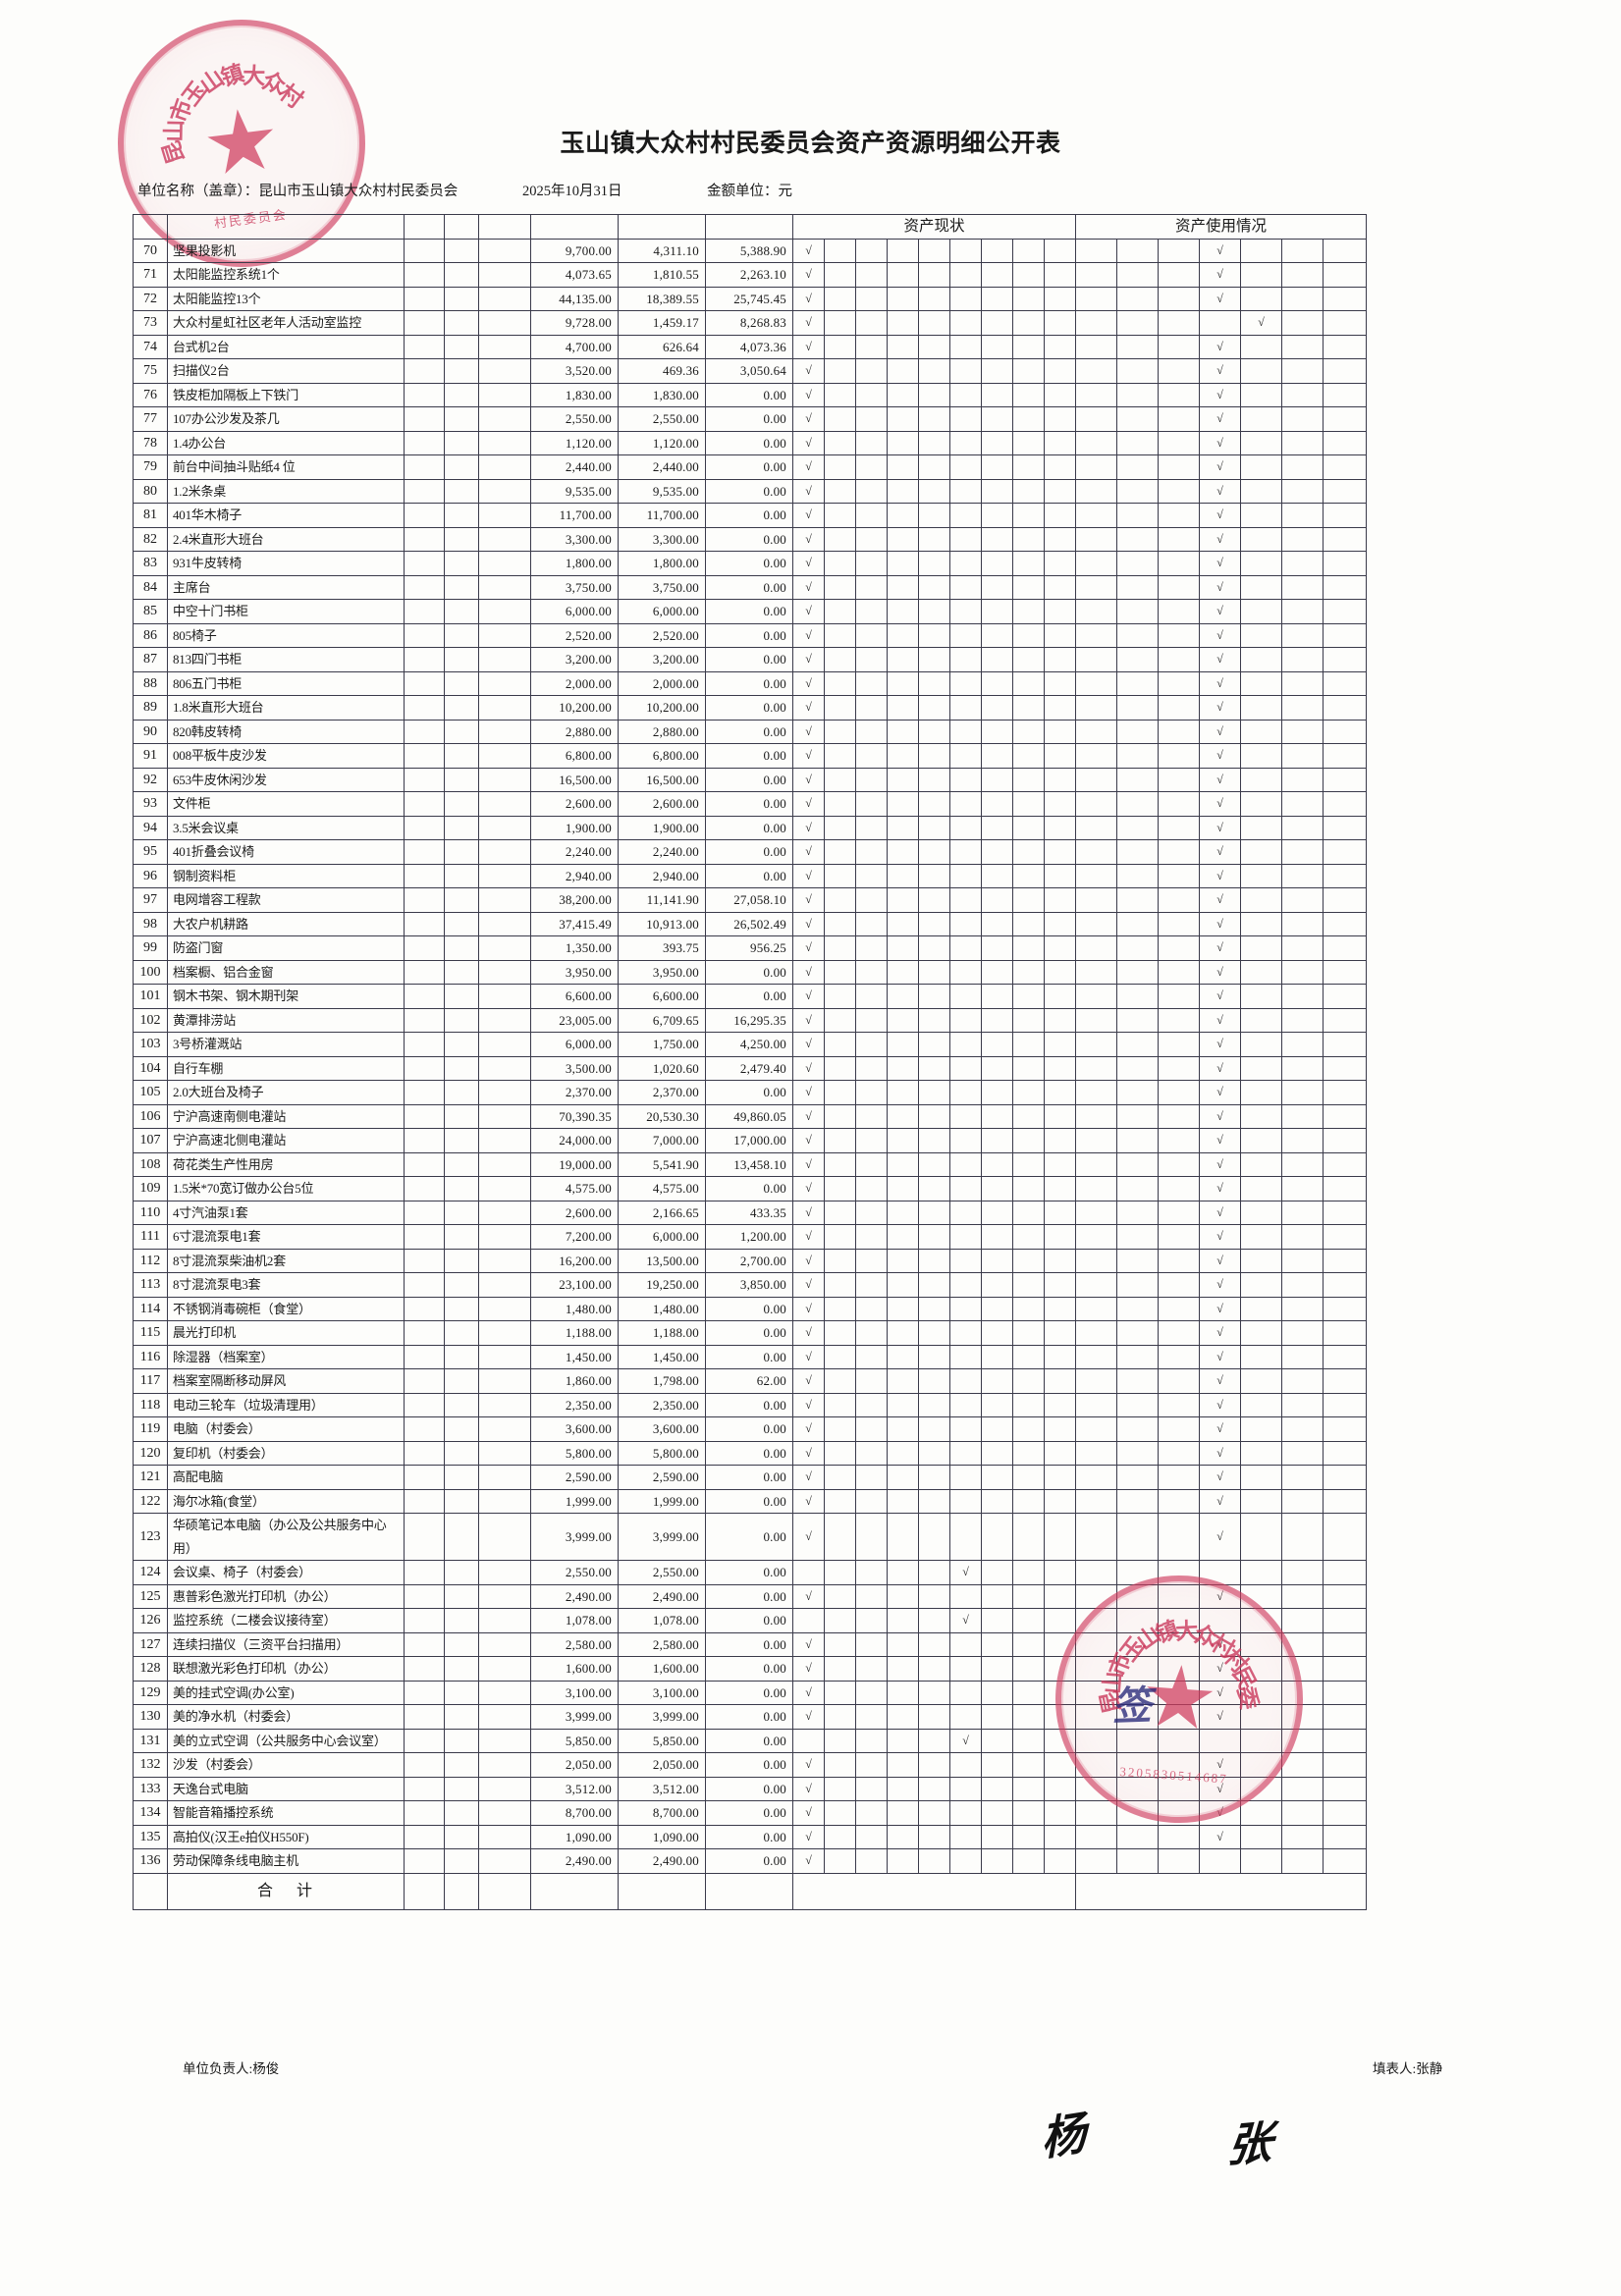 The height and width of the screenshot is (2296, 1621). Describe the element at coordinates (662, 779) in the screenshot. I see `row-depreciation: 16,500.00` at that location.